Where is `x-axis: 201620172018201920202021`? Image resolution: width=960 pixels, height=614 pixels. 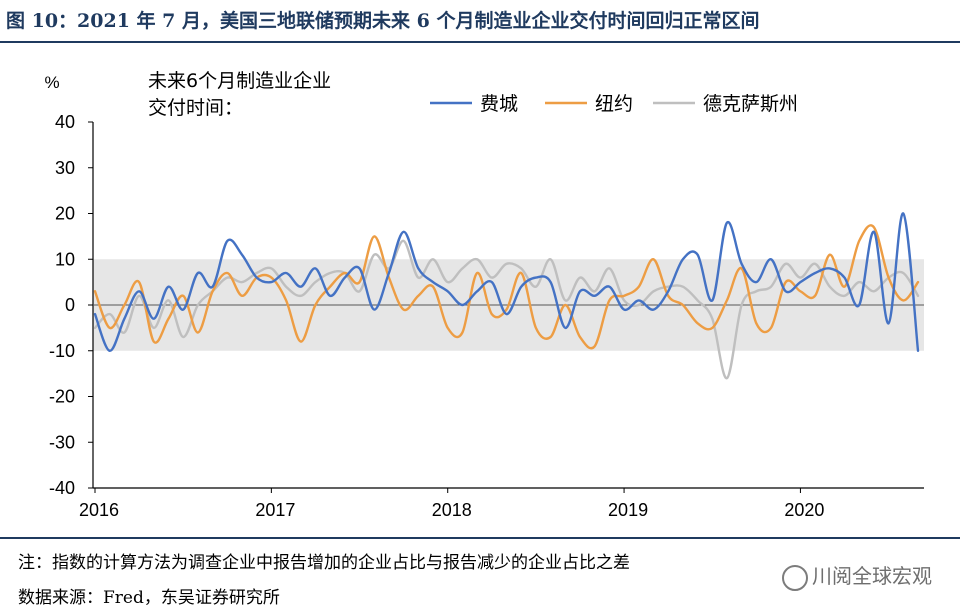 x-axis: 201620172018201920202021 is located at coordinates (501, 503).